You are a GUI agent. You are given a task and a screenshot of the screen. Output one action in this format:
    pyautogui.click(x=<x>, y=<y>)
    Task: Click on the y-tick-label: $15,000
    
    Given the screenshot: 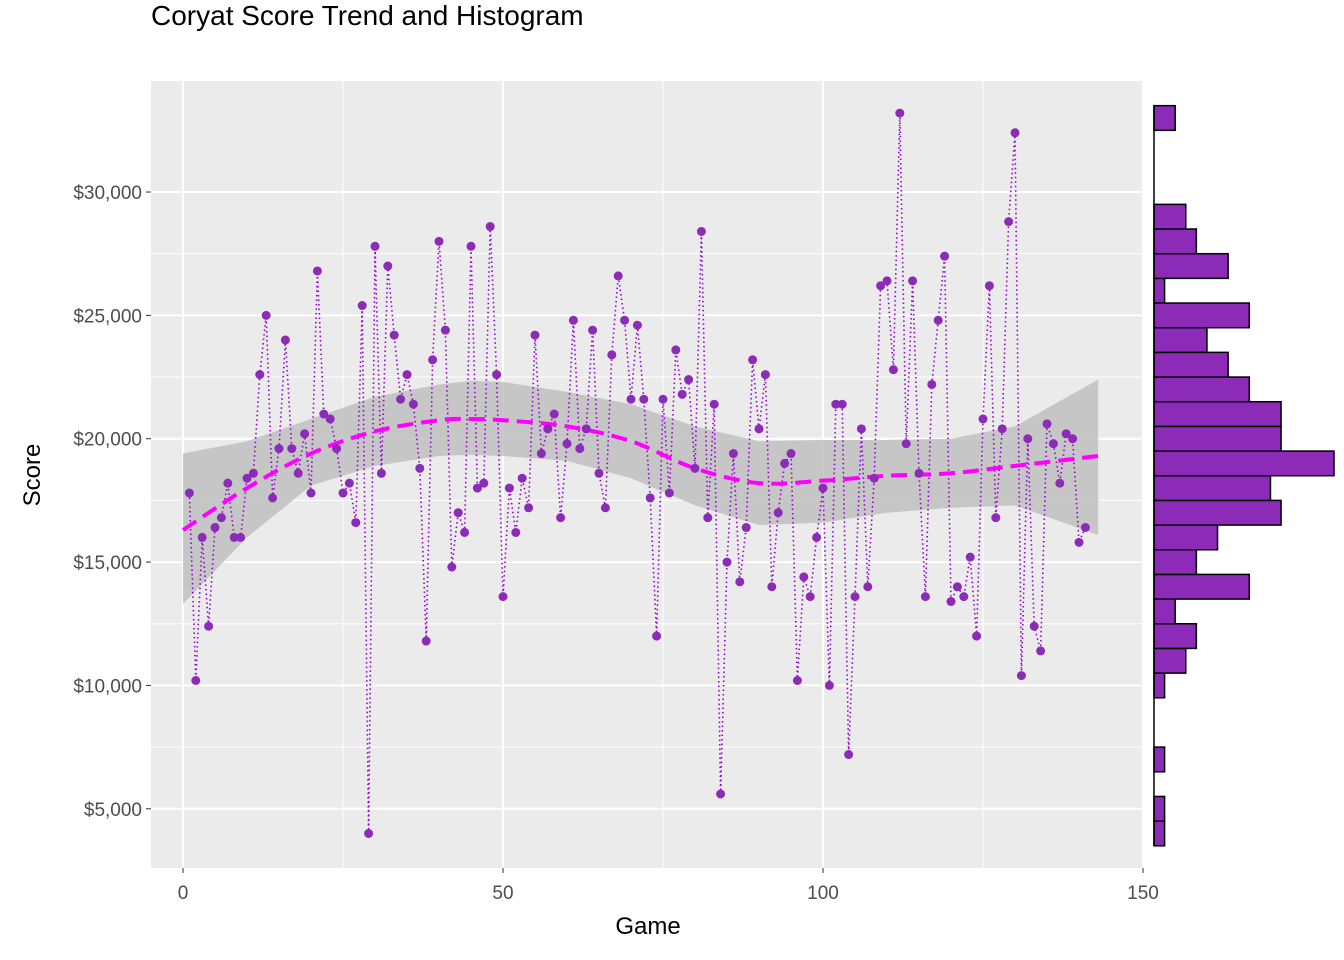 What is the action you would take?
    pyautogui.click(x=107, y=563)
    